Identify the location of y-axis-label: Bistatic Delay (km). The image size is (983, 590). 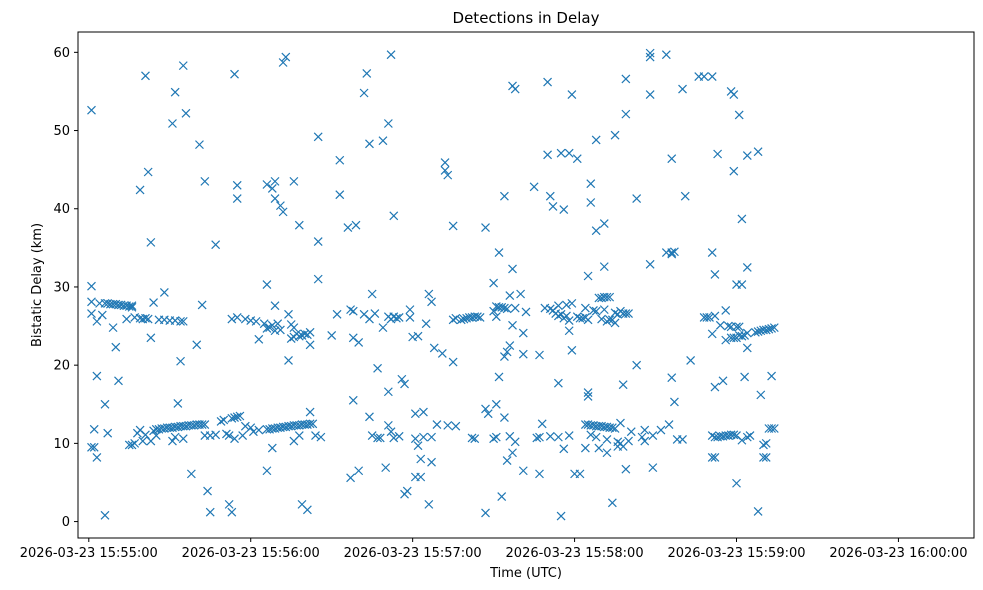
(37, 285).